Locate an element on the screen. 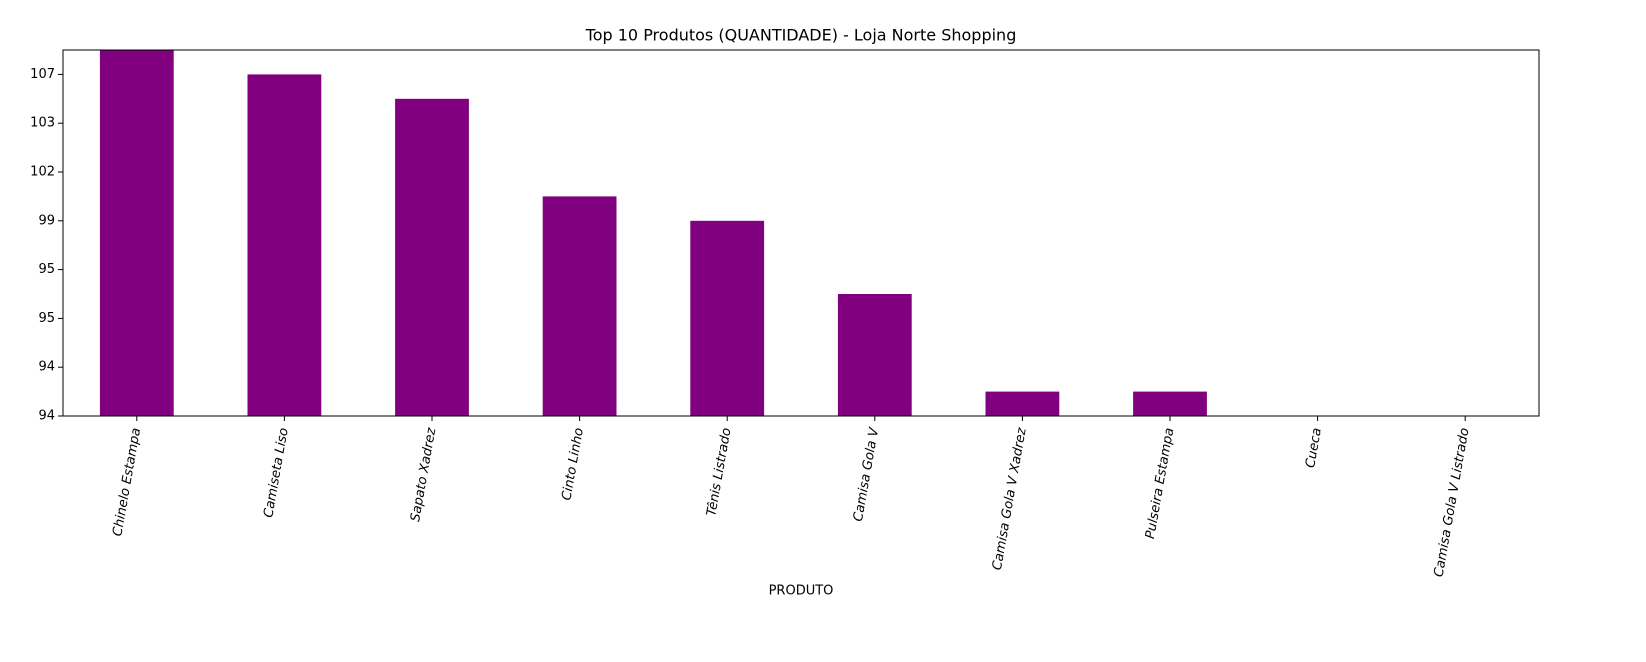 This screenshot has width=1646, height=662. x-tick-label: Tênis Listrado is located at coordinates (719, 472).